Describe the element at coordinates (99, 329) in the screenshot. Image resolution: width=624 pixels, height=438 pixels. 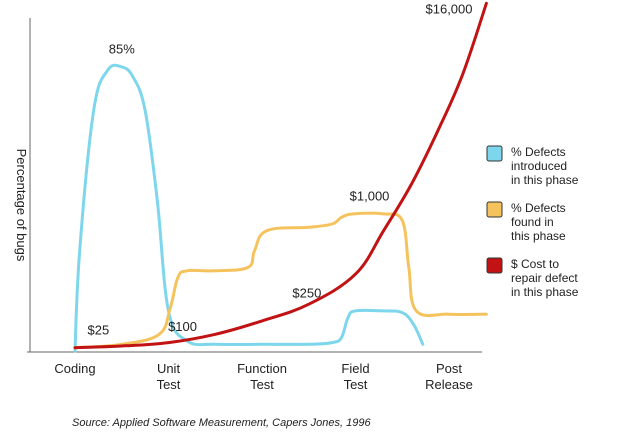
I see `annotation-label: $25` at that location.